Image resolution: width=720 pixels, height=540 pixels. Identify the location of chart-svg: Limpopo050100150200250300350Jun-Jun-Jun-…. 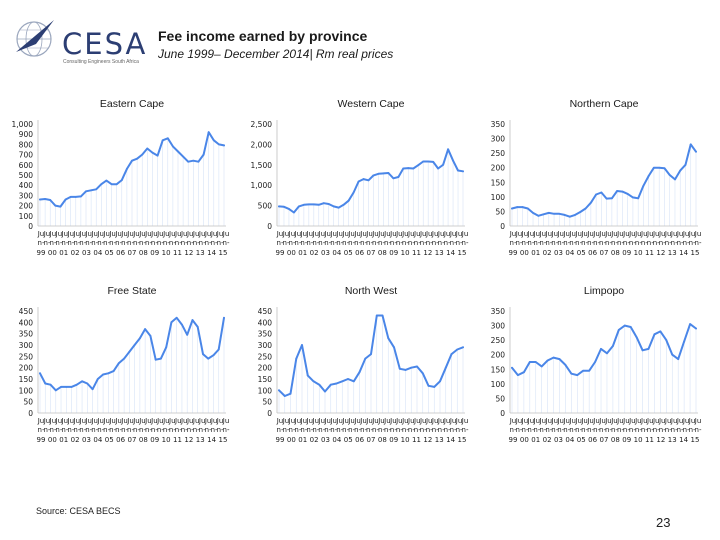
(596, 364).